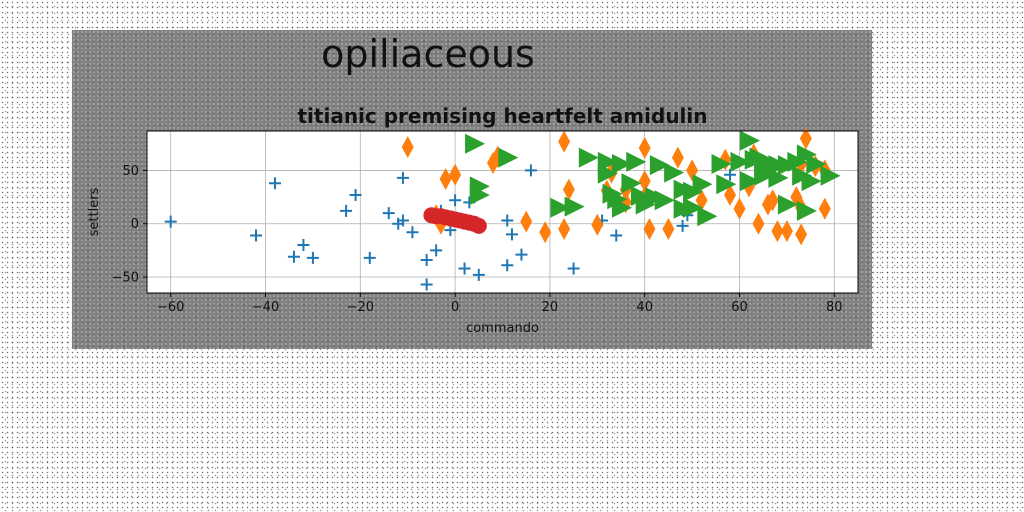 Image resolution: width=1024 pixels, height=512 pixels. Describe the element at coordinates (360, 307) in the screenshot. I see `x-tick-label: −20` at that location.